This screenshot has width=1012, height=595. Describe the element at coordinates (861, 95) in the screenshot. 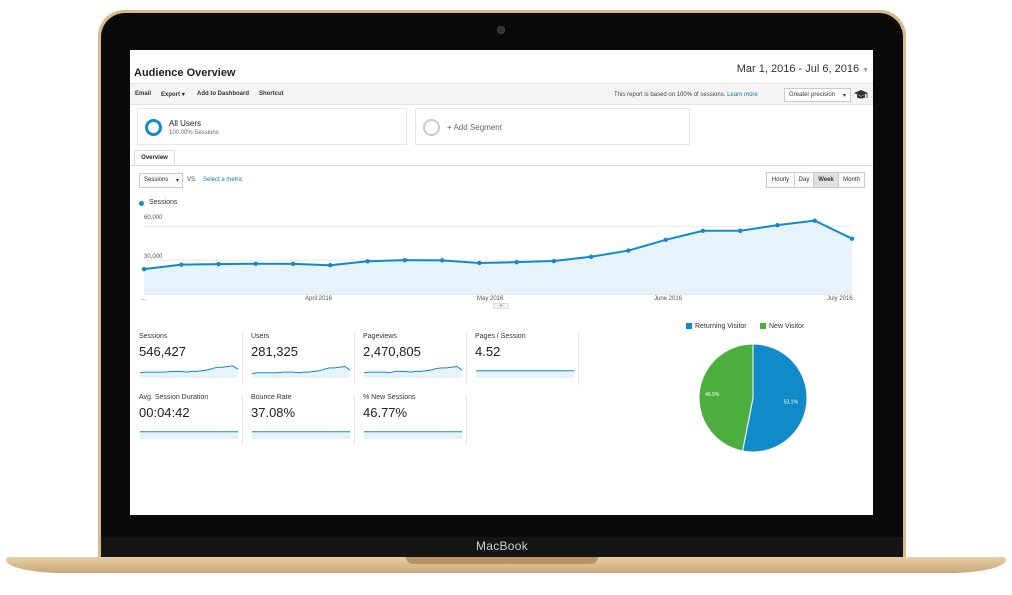

I see `graduation-cap-icon` at that location.